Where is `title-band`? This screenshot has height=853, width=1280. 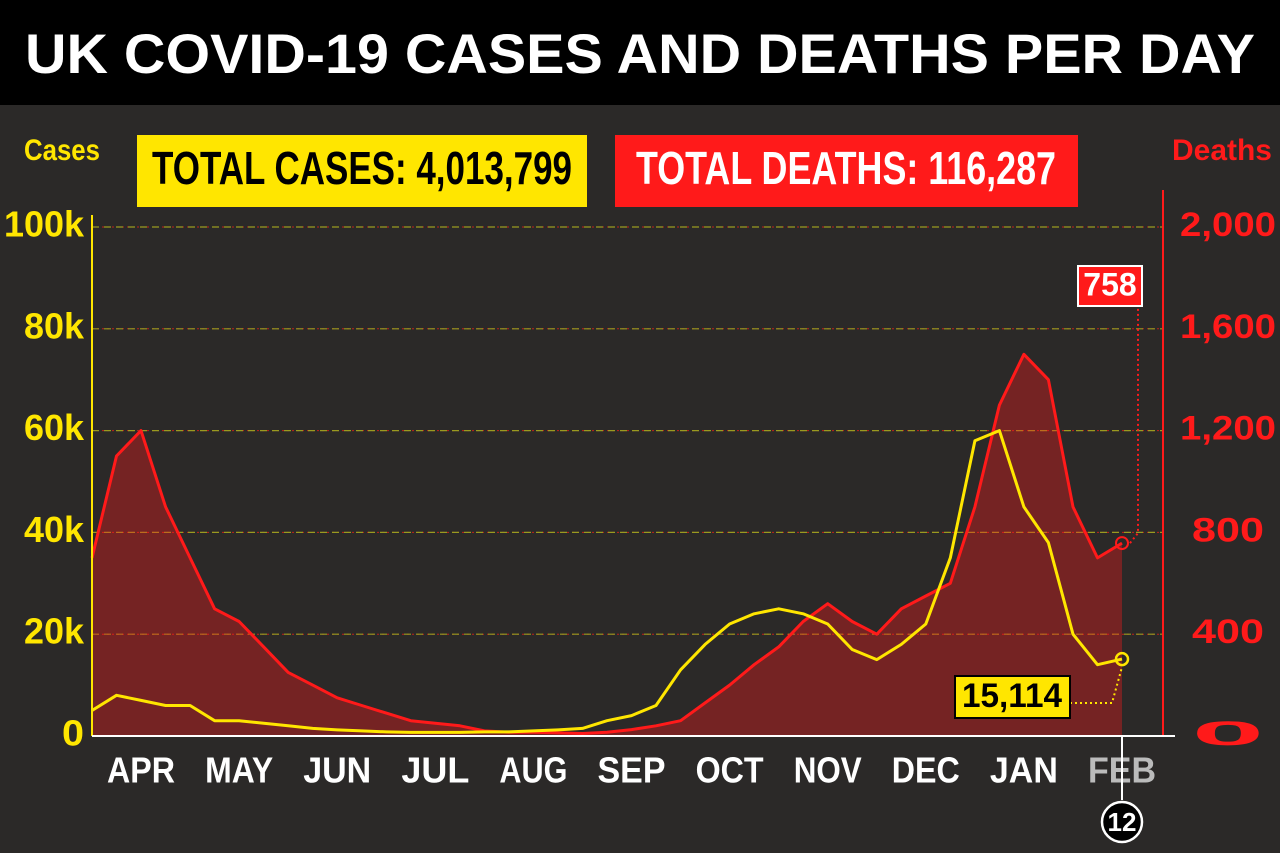 title-band is located at coordinates (640, 52).